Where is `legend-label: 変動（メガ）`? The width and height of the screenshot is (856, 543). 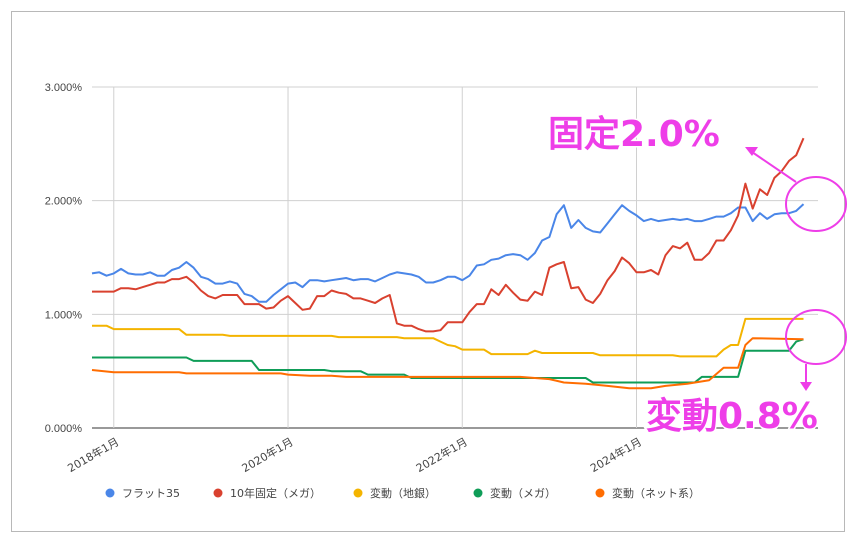 legend-label: 変動（メガ） is located at coordinates (523, 493).